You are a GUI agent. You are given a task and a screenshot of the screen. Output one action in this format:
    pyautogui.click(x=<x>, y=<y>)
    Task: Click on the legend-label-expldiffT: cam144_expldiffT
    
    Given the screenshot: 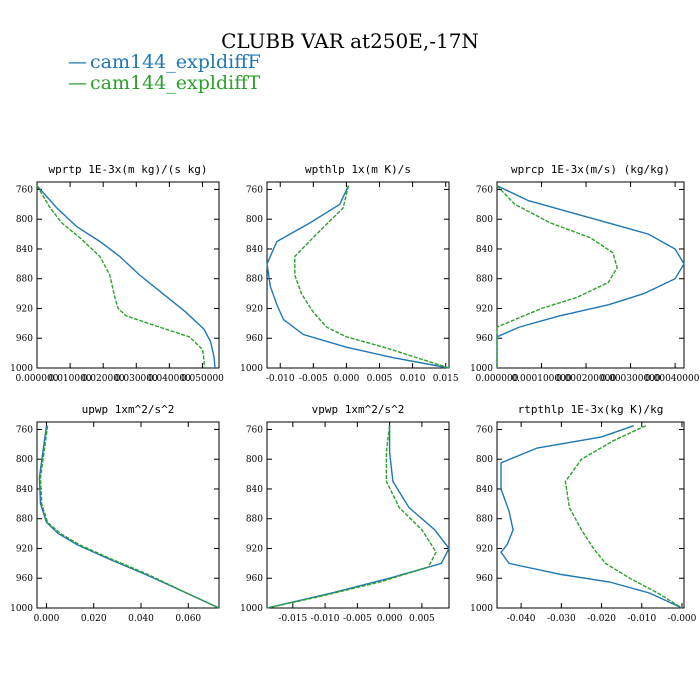 What is the action you would take?
    pyautogui.click(x=175, y=83)
    